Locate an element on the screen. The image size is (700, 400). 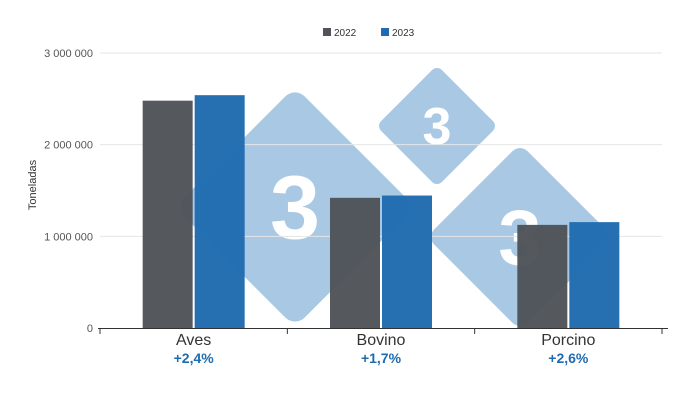
y-tick-label: 2 000 000 is located at coordinates (68, 146).